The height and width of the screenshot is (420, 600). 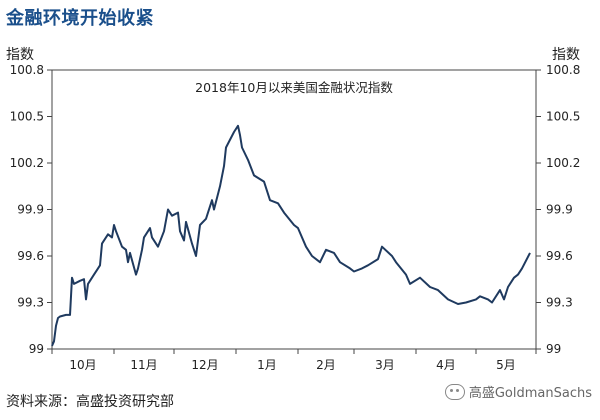 I want to click on y-tick-label-left: 99.9, so click(x=30, y=210).